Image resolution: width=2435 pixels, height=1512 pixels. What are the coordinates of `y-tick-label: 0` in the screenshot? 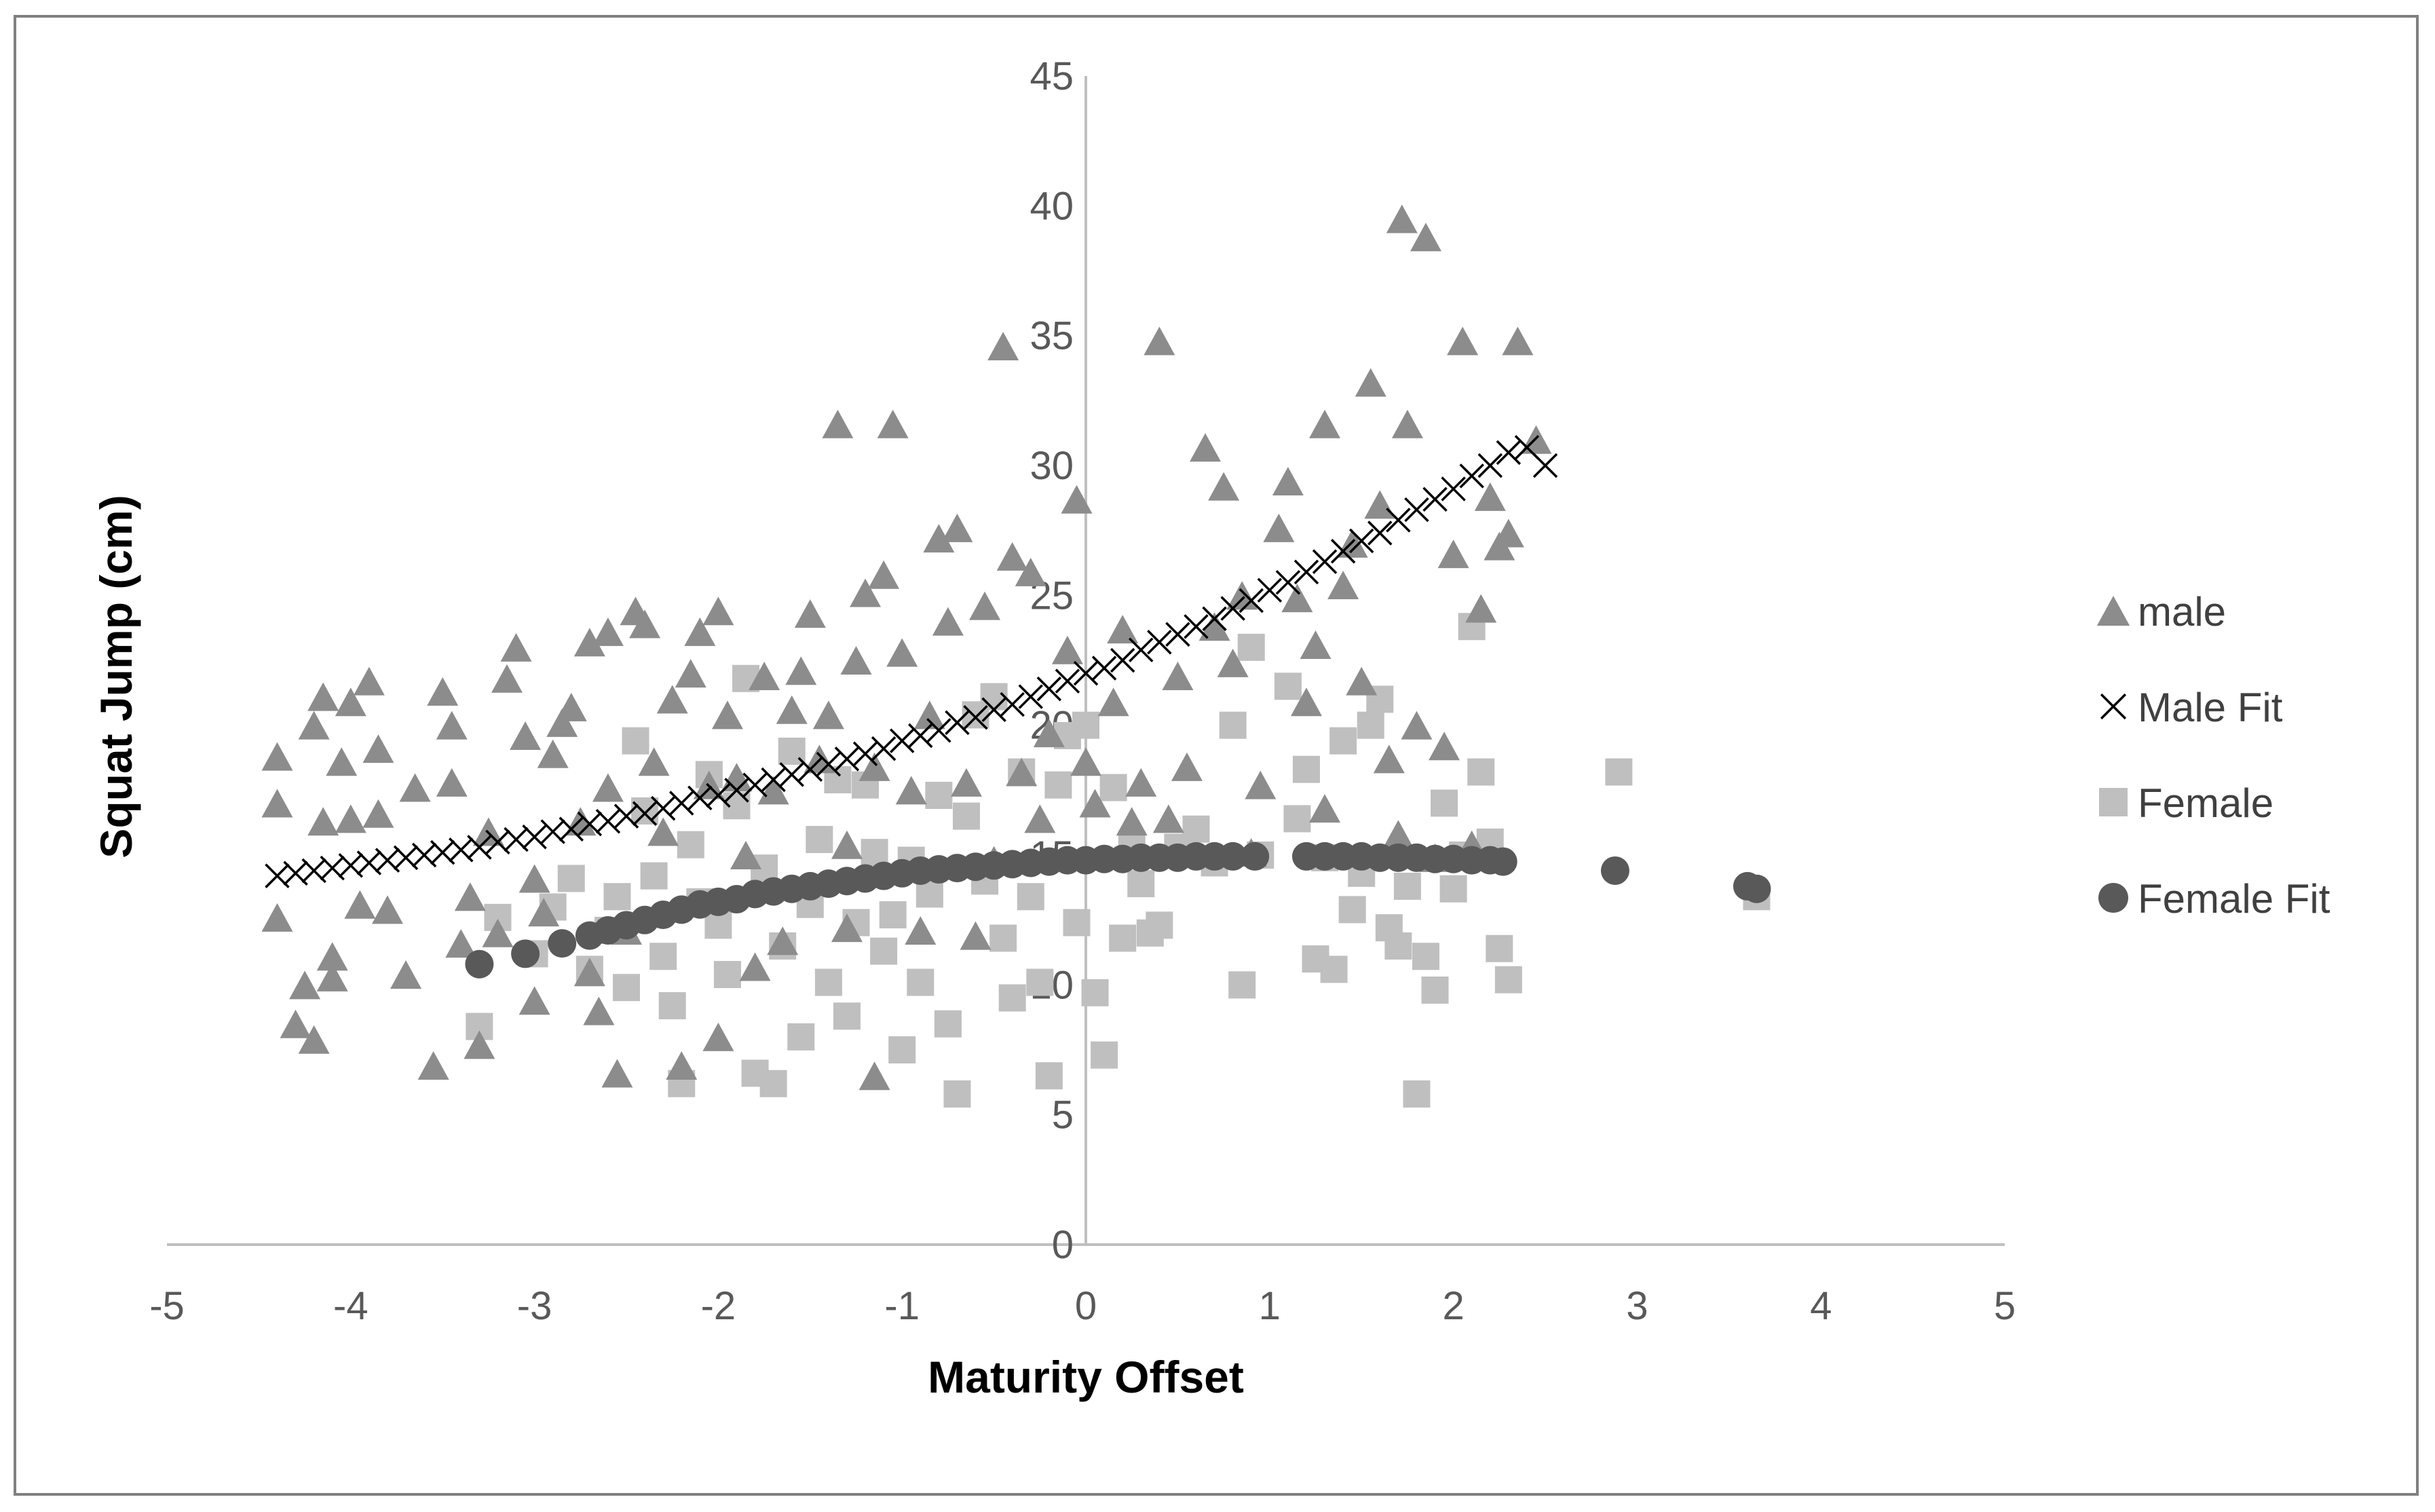 It's located at (1063, 1245).